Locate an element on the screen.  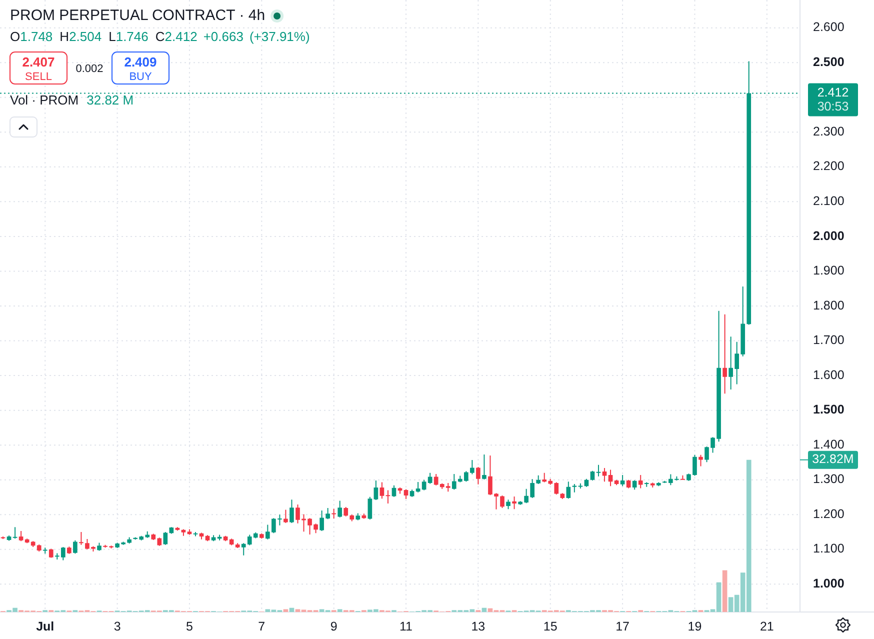
y-tick-label: 1.700 is located at coordinates (828, 340).